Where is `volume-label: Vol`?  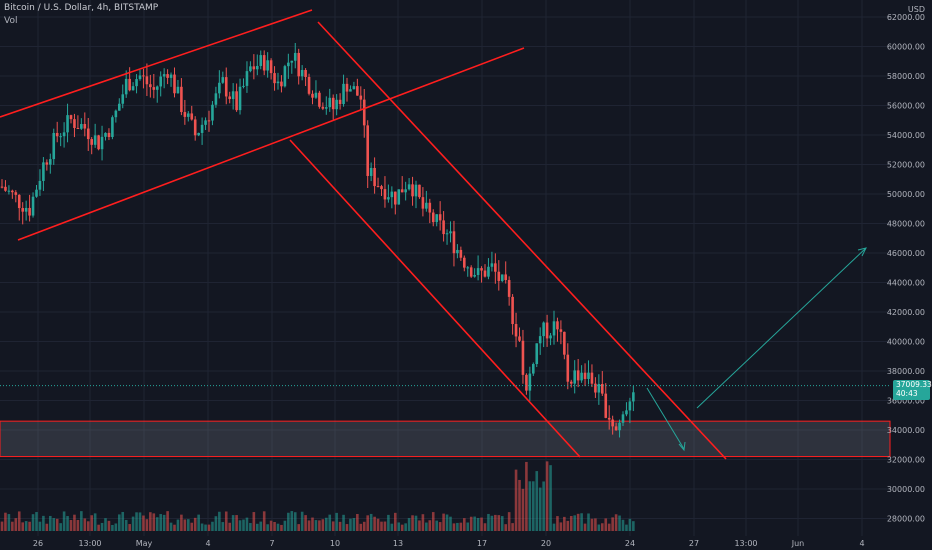
volume-label: Vol is located at coordinates (11, 21).